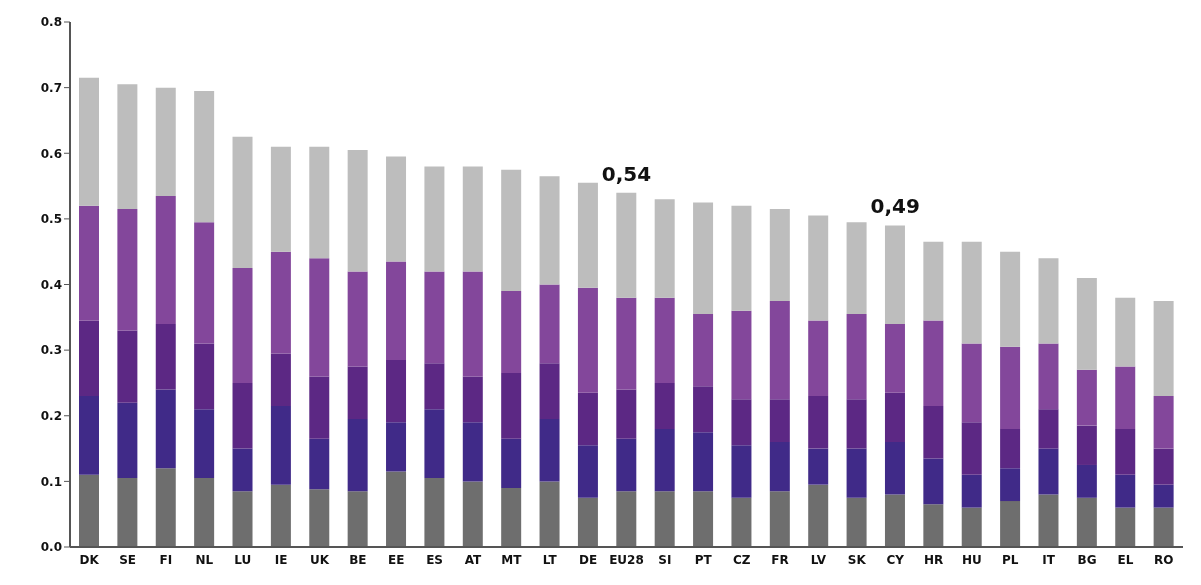  What do you see at coordinates (473, 559) in the screenshot?
I see `x-tick-label: AT` at bounding box center [473, 559].